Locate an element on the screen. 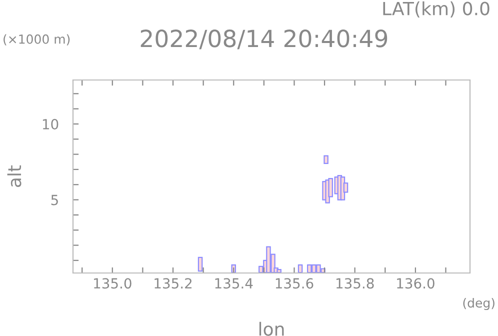 Image resolution: width=498 pixels, height=336 pixels. x-tick-label: 135.8 is located at coordinates (355, 283).